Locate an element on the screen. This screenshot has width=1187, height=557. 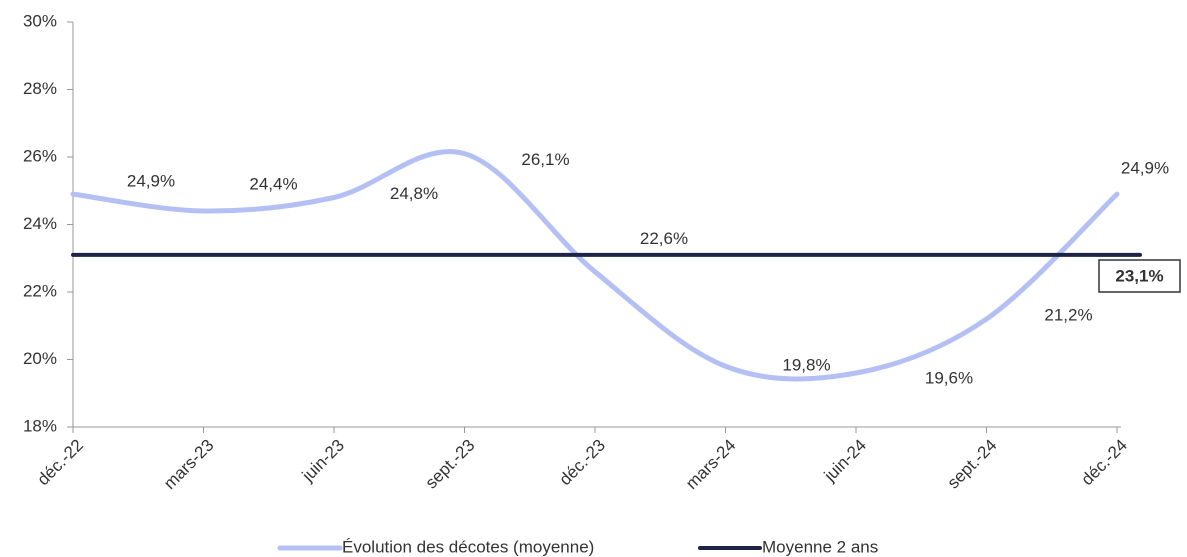
x-tick-label: déc.-24 is located at coordinates (1104, 463).